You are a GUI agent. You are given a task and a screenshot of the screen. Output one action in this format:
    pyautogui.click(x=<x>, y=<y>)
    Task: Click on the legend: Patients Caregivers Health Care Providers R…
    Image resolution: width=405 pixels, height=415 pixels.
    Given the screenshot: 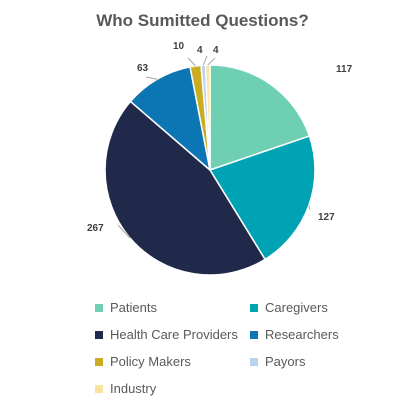 What is the action you would take?
    pyautogui.click(x=217, y=348)
    